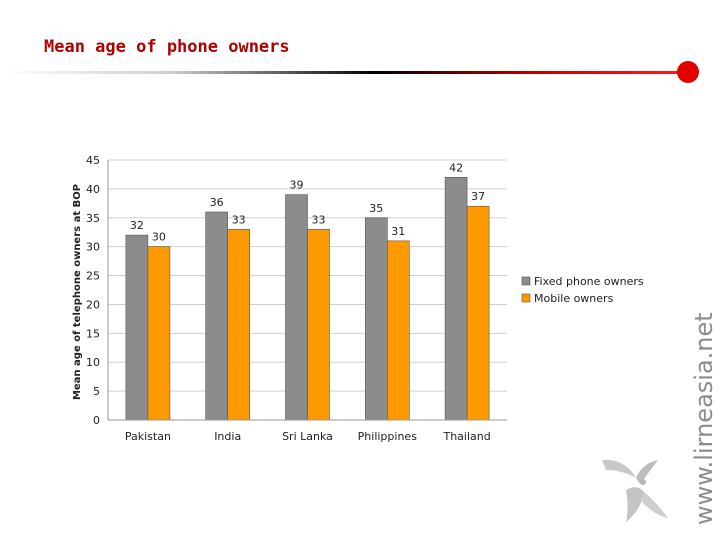 The width and height of the screenshot is (720, 540). What do you see at coordinates (93, 189) in the screenshot?
I see `y-tick-label: 40` at bounding box center [93, 189].